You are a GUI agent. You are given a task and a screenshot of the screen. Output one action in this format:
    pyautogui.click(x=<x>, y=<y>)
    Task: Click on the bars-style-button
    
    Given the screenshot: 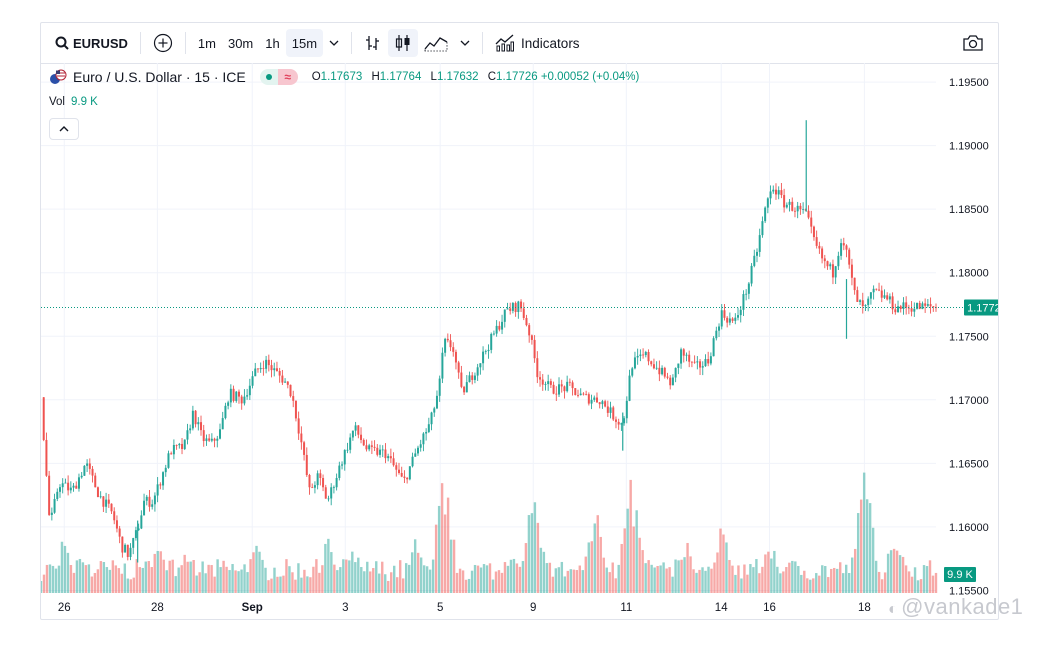 What is the action you would take?
    pyautogui.click(x=373, y=43)
    